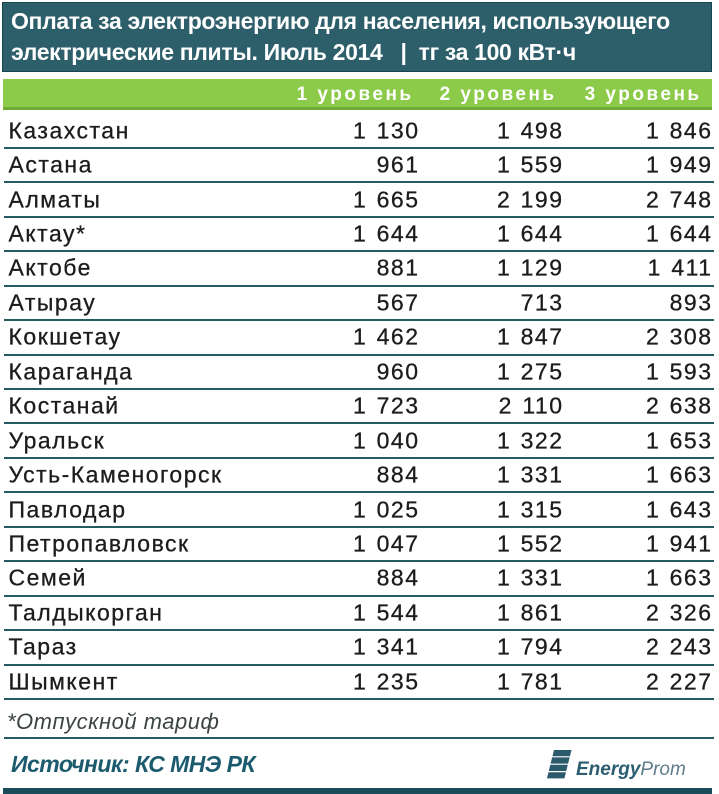 The width and height of the screenshot is (719, 794). Describe the element at coordinates (631, 769) in the screenshot. I see `svg-text: EnergyProm` at that location.